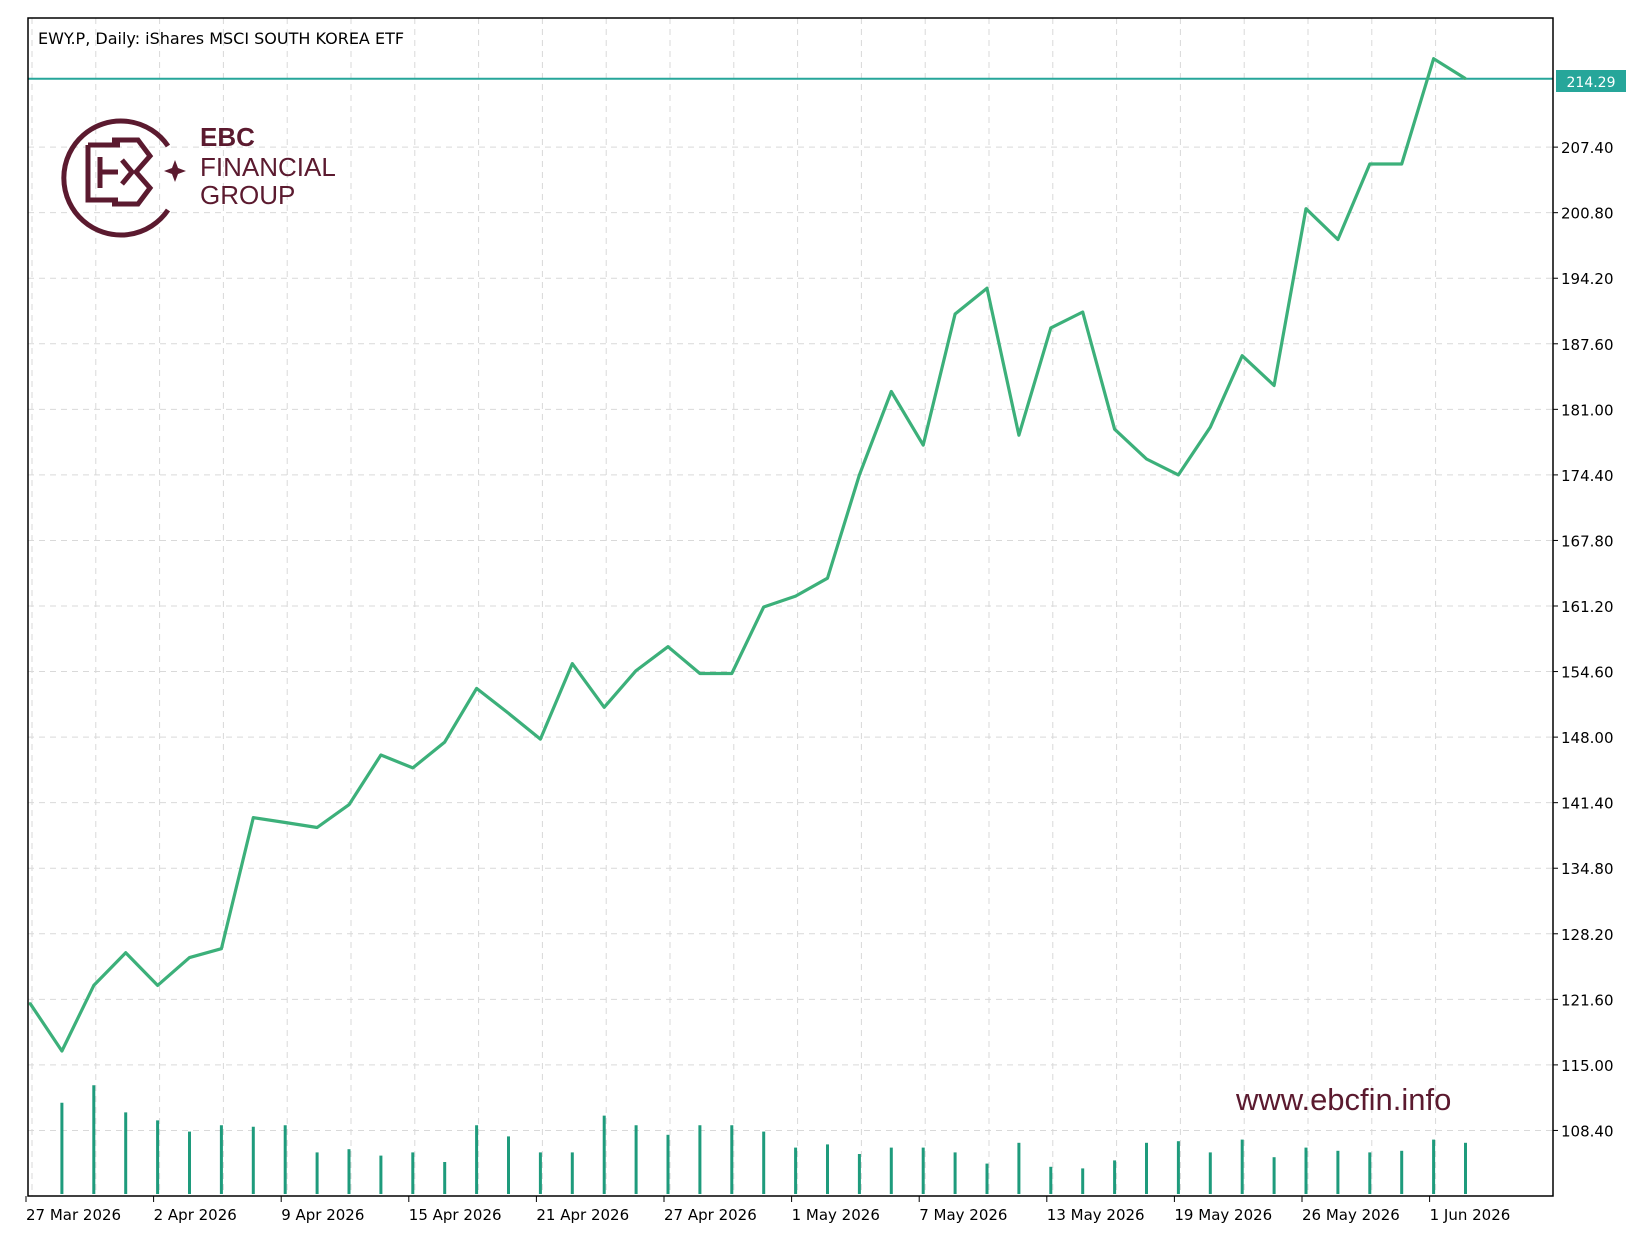 The width and height of the screenshot is (1648, 1236). Describe the element at coordinates (1587, 935) in the screenshot. I see `y-tick-label: 128.20` at that location.